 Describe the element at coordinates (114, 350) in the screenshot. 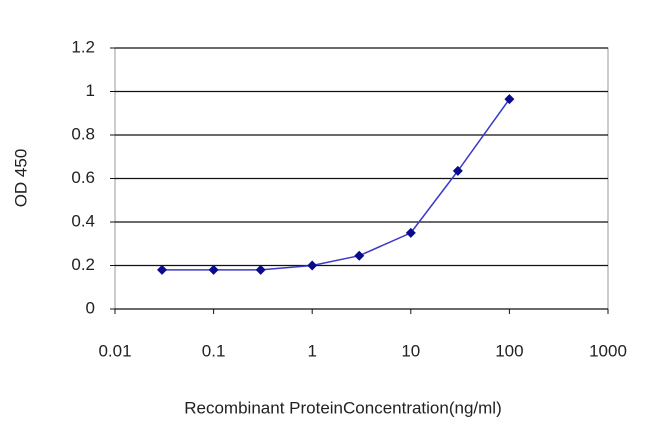

I see `x-tick-label: 0.01` at that location.